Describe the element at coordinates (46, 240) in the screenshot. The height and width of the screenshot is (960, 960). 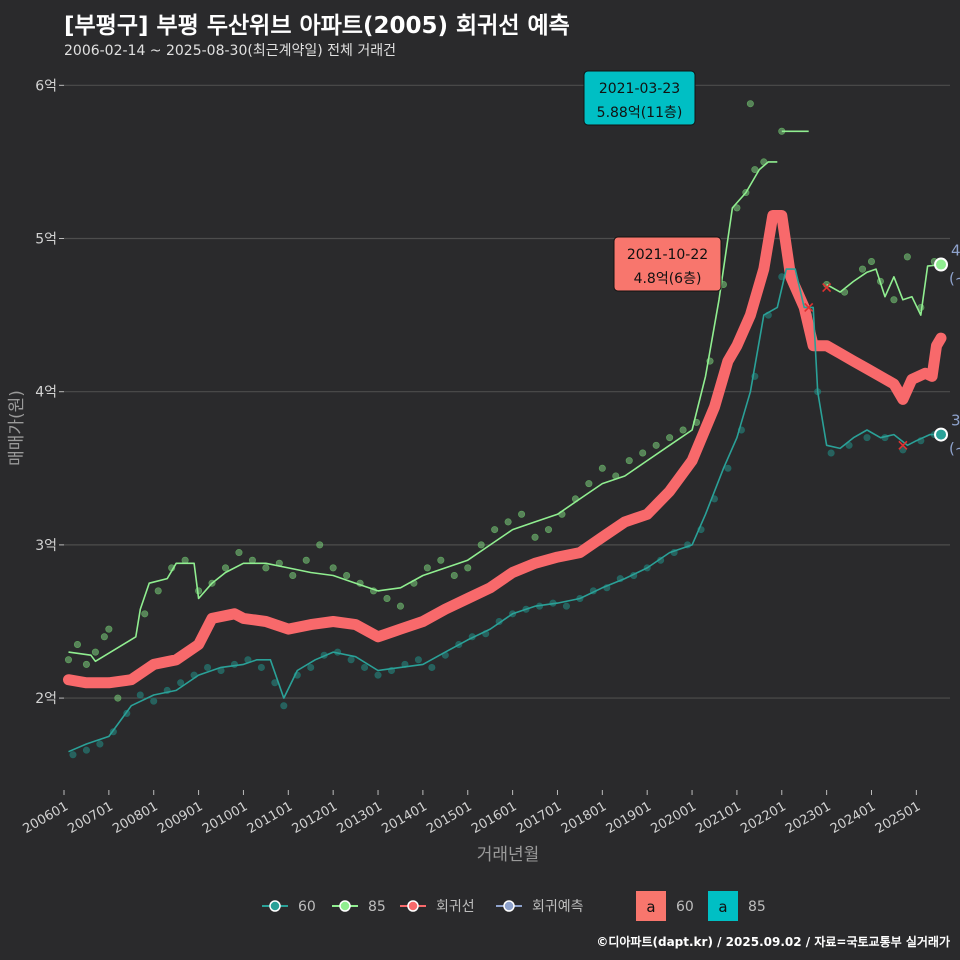
I see `y-tick-label: 5억` at that location.